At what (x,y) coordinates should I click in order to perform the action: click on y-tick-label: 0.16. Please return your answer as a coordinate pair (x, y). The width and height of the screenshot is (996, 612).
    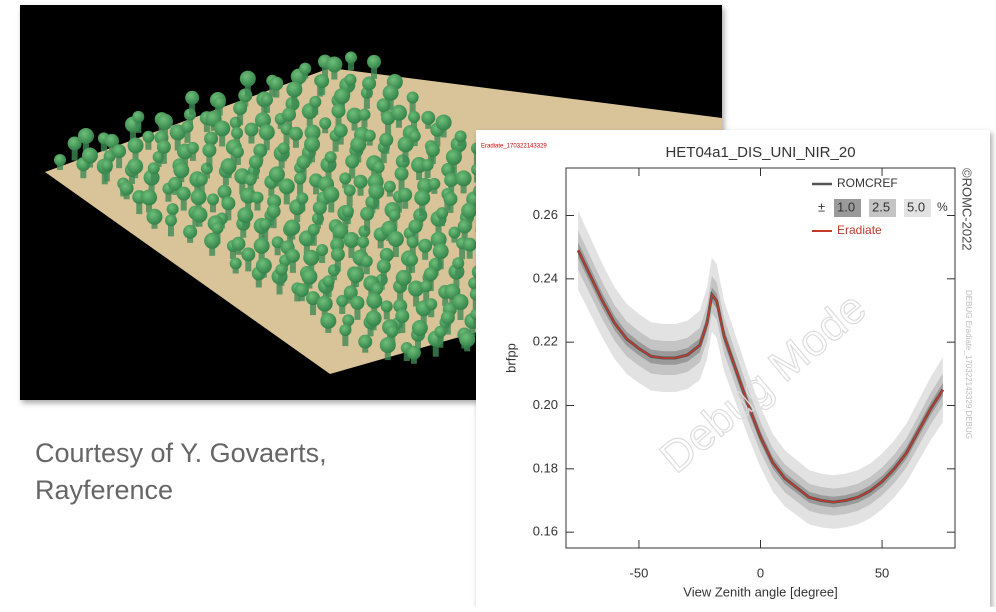
    Looking at the image, I should click on (545, 531).